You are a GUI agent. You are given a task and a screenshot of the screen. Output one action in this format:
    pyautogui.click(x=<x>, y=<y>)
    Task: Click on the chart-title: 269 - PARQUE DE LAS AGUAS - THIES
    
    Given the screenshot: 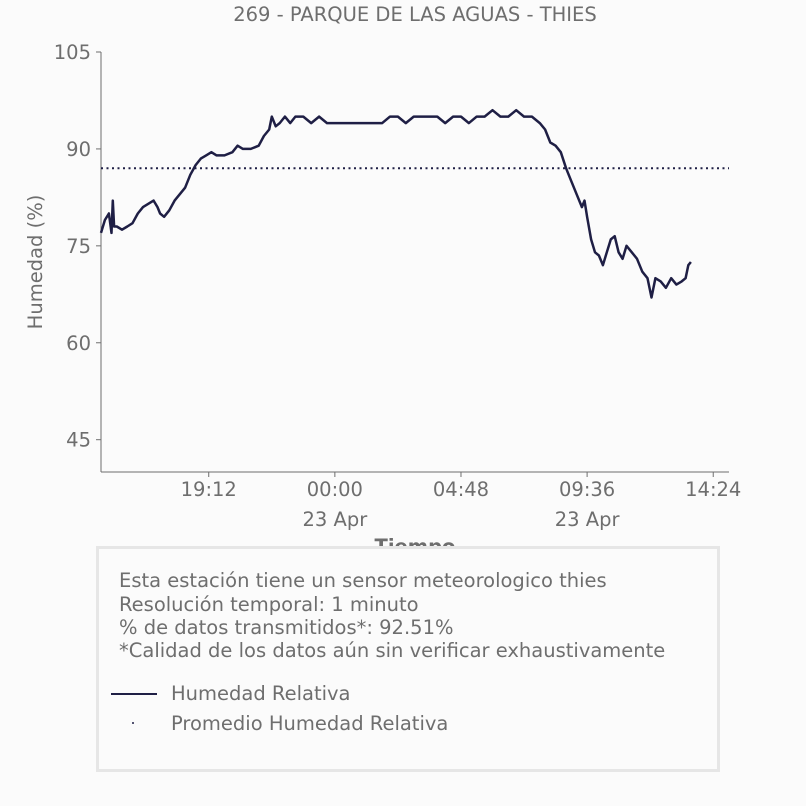 What is the action you would take?
    pyautogui.click(x=415, y=14)
    